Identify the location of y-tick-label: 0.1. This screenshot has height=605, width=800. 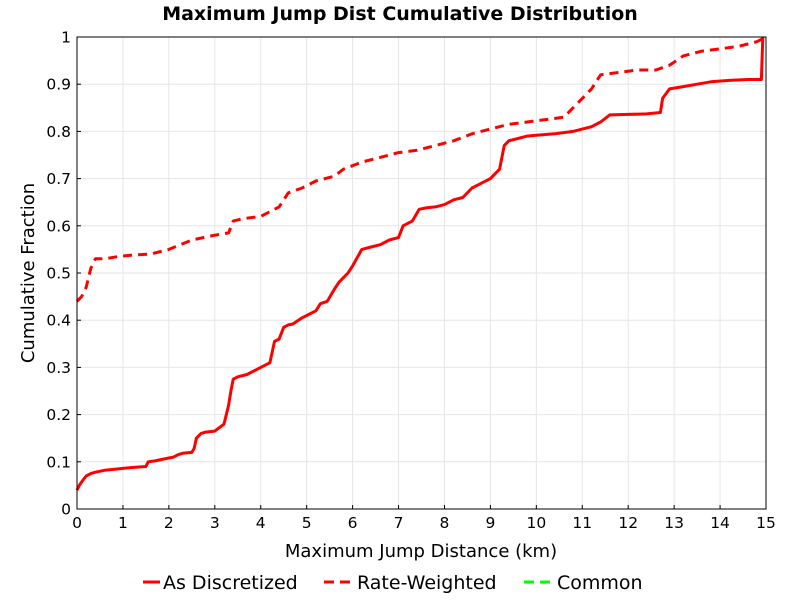
(58, 462).